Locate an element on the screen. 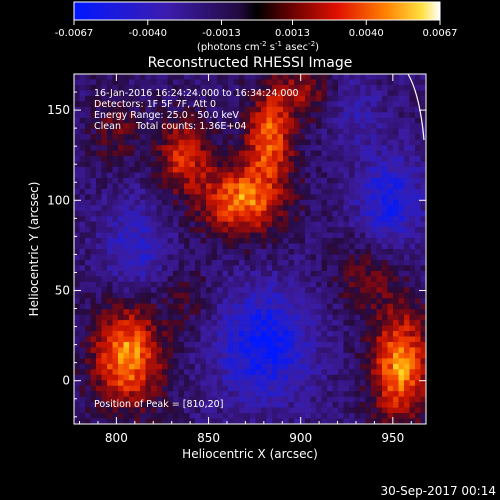 The width and height of the screenshot is (500, 500). colorbar-tick-label: -0.0040 is located at coordinates (147, 33).